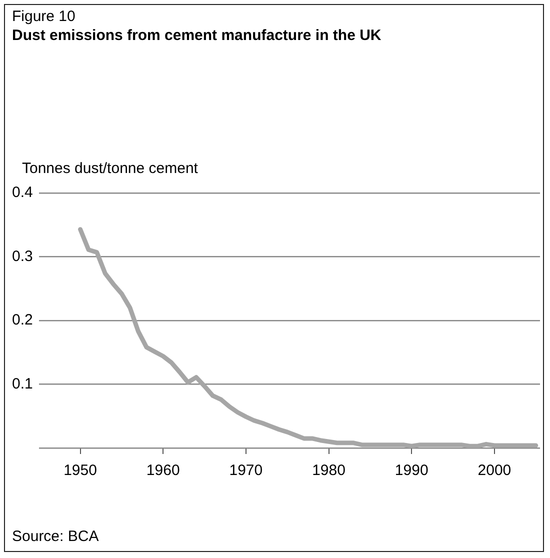  I want to click on x-tick-label: 1950, so click(80, 471).